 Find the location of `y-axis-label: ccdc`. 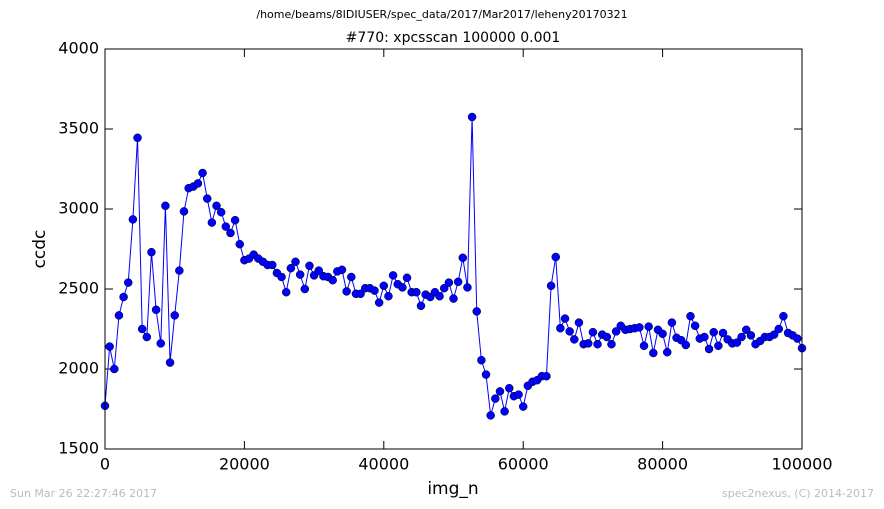

y-axis-label: ccdc is located at coordinates (40, 249).